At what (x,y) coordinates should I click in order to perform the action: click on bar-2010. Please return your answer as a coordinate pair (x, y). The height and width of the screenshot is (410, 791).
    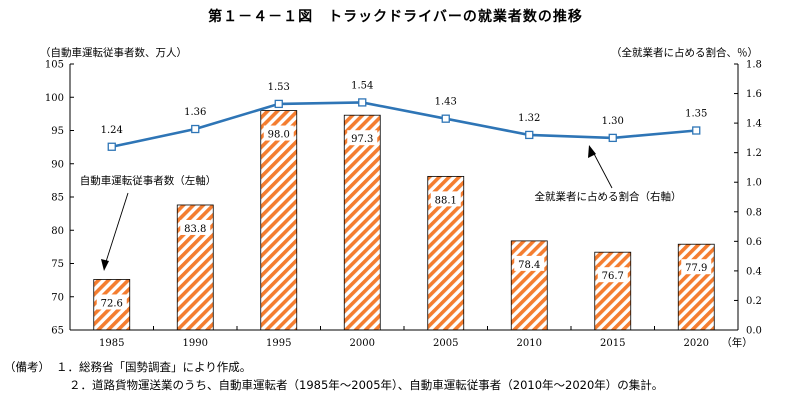
    Looking at the image, I should click on (529, 285).